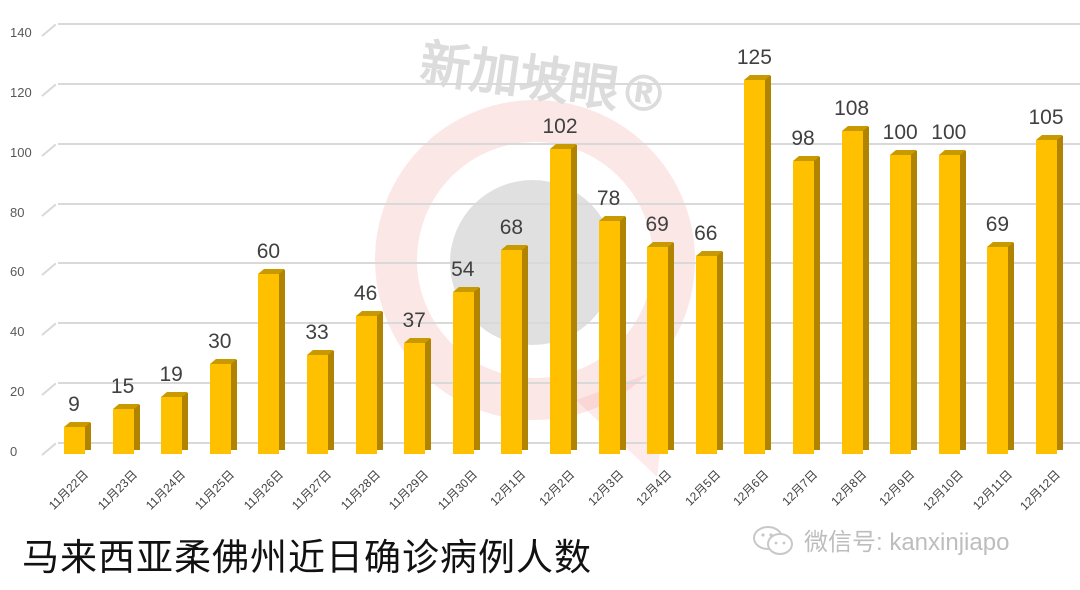  What do you see at coordinates (897, 488) in the screenshot?
I see `x-tick-label: 12月9日` at bounding box center [897, 488].